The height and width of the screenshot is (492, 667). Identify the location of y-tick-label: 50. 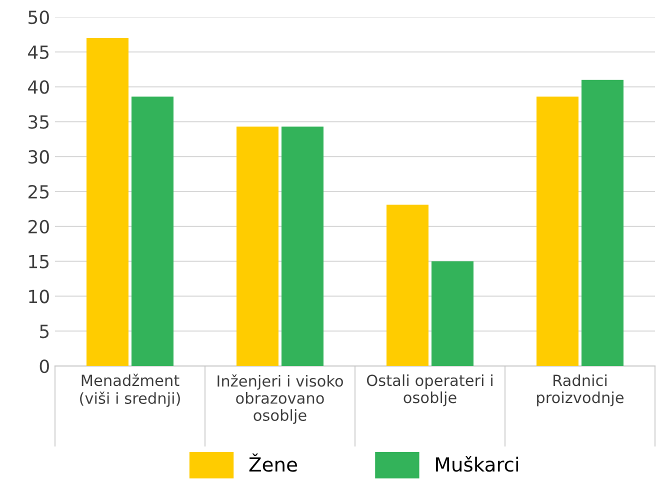
(38, 17).